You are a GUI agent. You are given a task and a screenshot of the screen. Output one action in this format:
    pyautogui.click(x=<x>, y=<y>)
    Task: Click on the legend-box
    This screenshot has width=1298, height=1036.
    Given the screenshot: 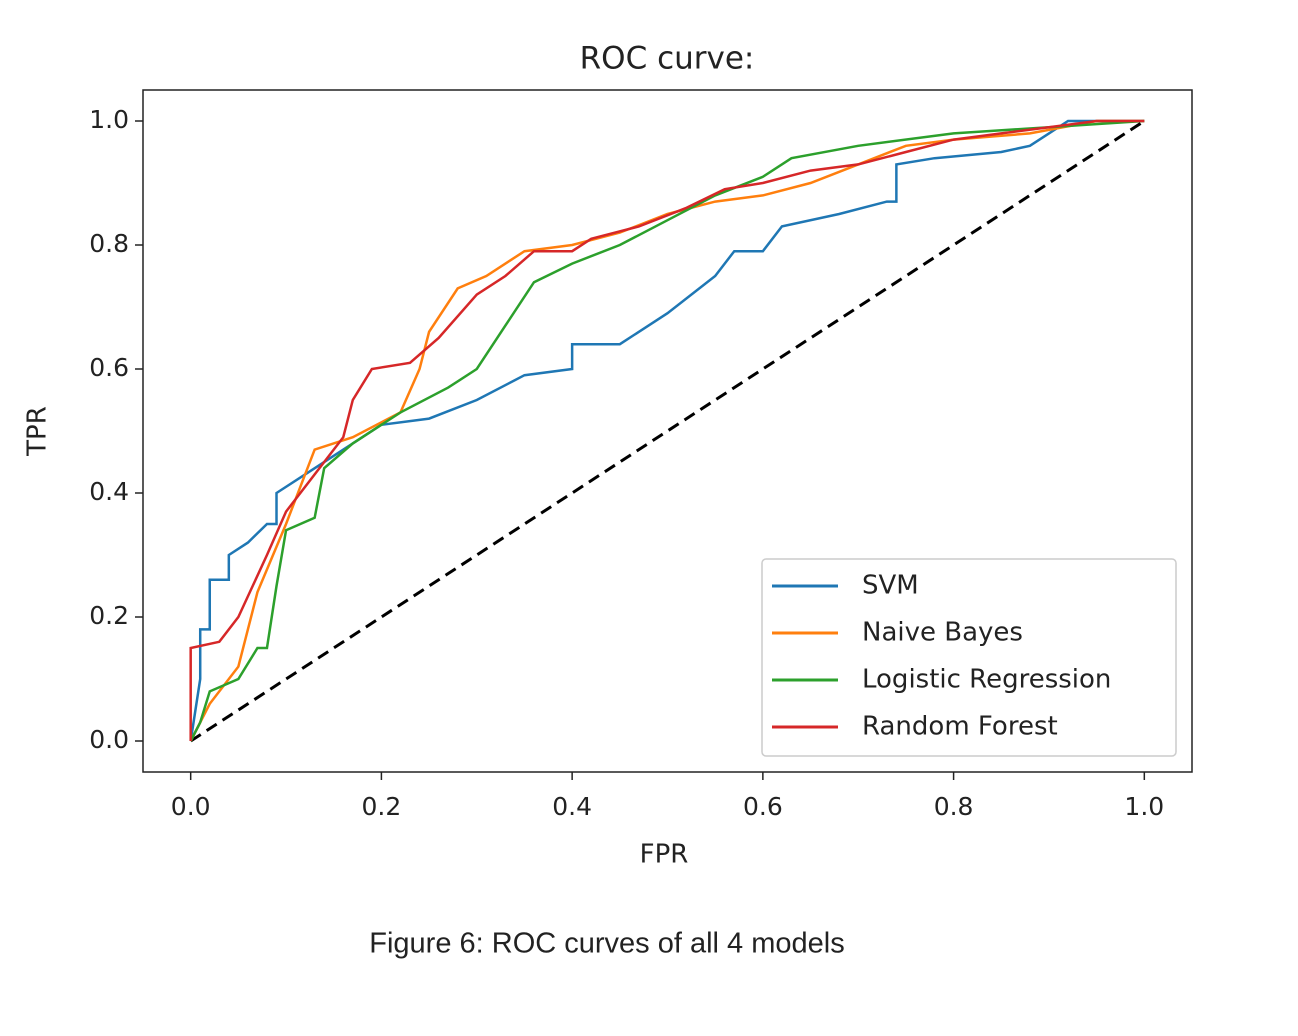 What is the action you would take?
    pyautogui.click(x=969, y=657)
    